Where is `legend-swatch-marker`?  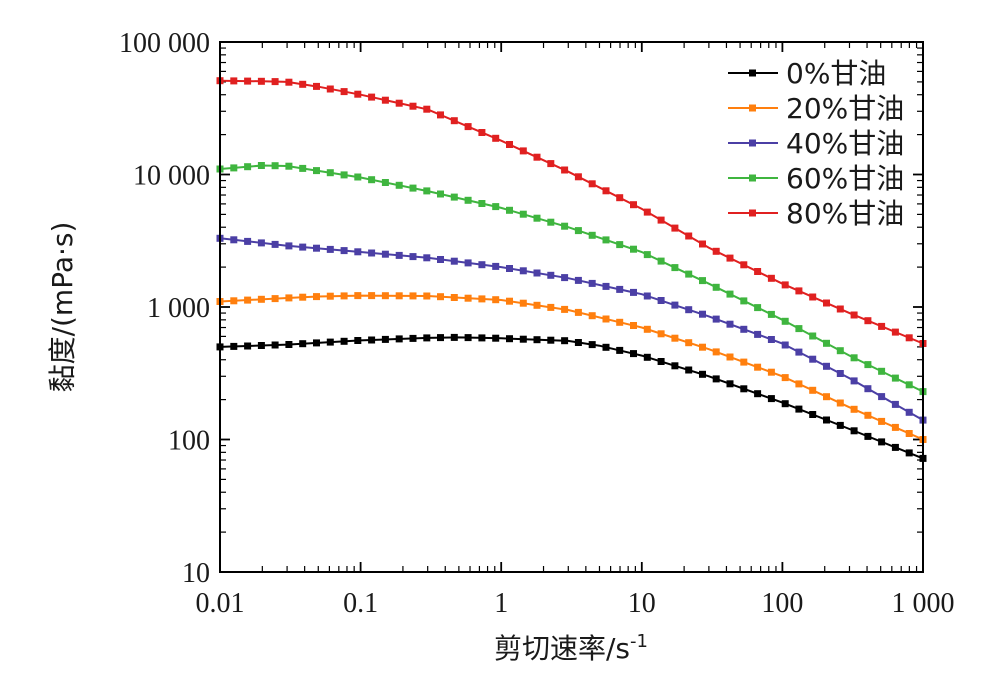
legend-swatch-marker is located at coordinates (752, 178).